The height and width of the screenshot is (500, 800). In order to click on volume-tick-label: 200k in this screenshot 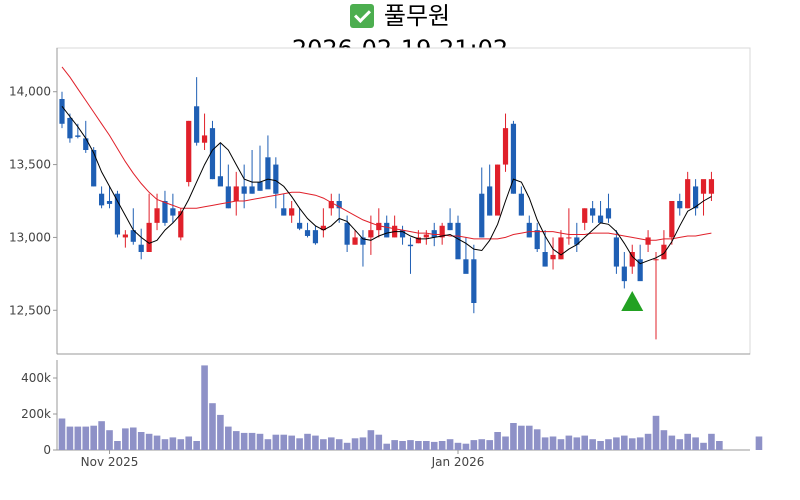, I will do `click(36, 414)`.